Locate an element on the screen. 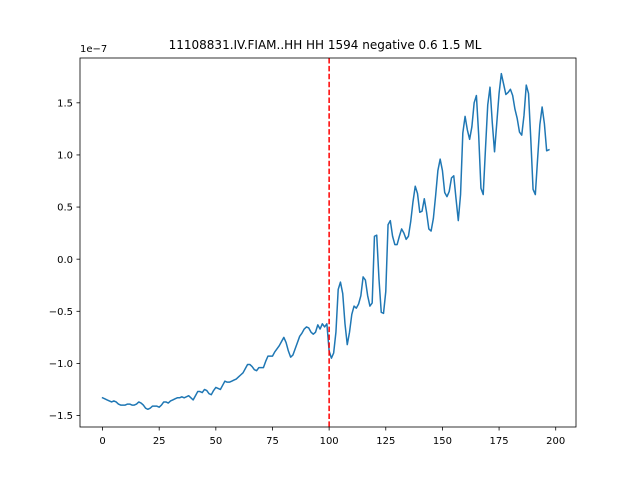  y-tick-label: −0.5 is located at coordinates (61, 312).